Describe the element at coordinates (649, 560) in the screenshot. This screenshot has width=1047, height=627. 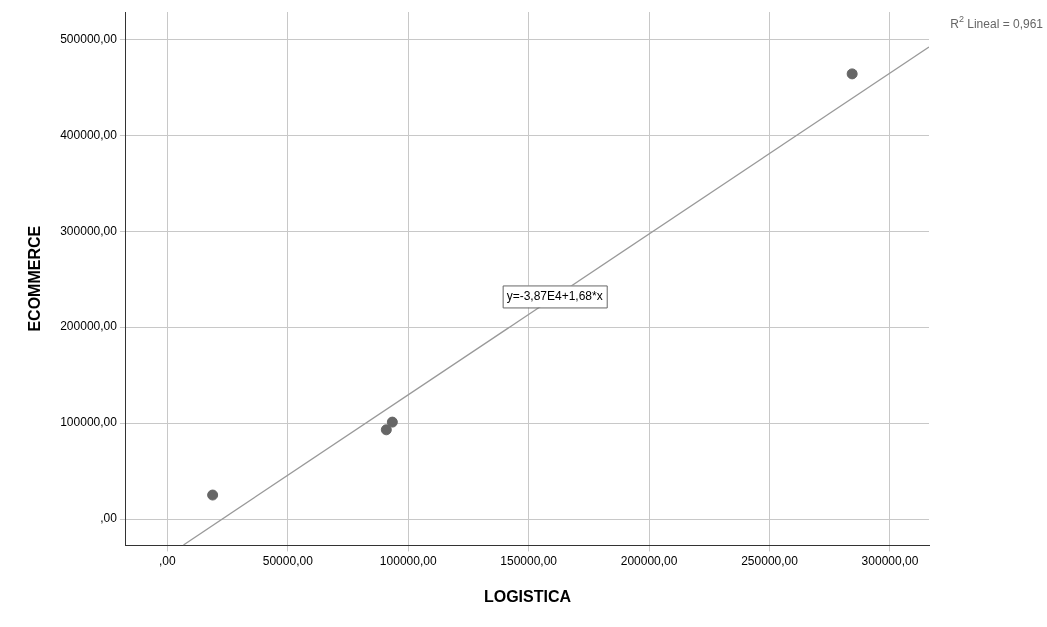
I see `x-tick-label: 200000,00` at that location.